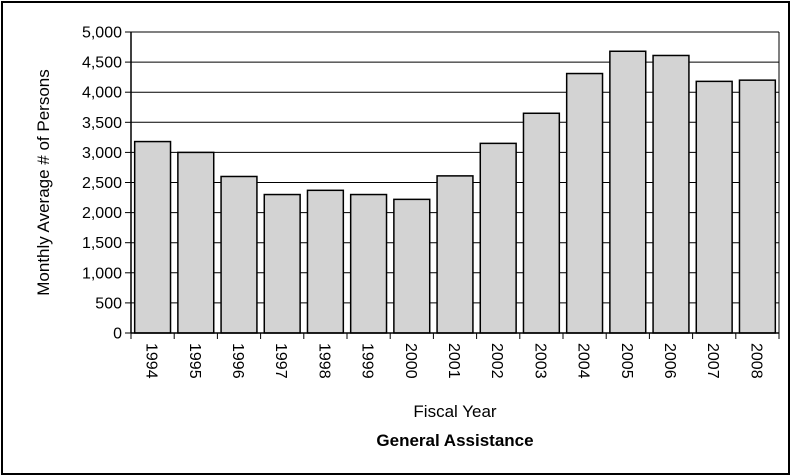 The width and height of the screenshot is (791, 476). What do you see at coordinates (539, 361) in the screenshot?
I see `x-tick-label: 2003` at bounding box center [539, 361].